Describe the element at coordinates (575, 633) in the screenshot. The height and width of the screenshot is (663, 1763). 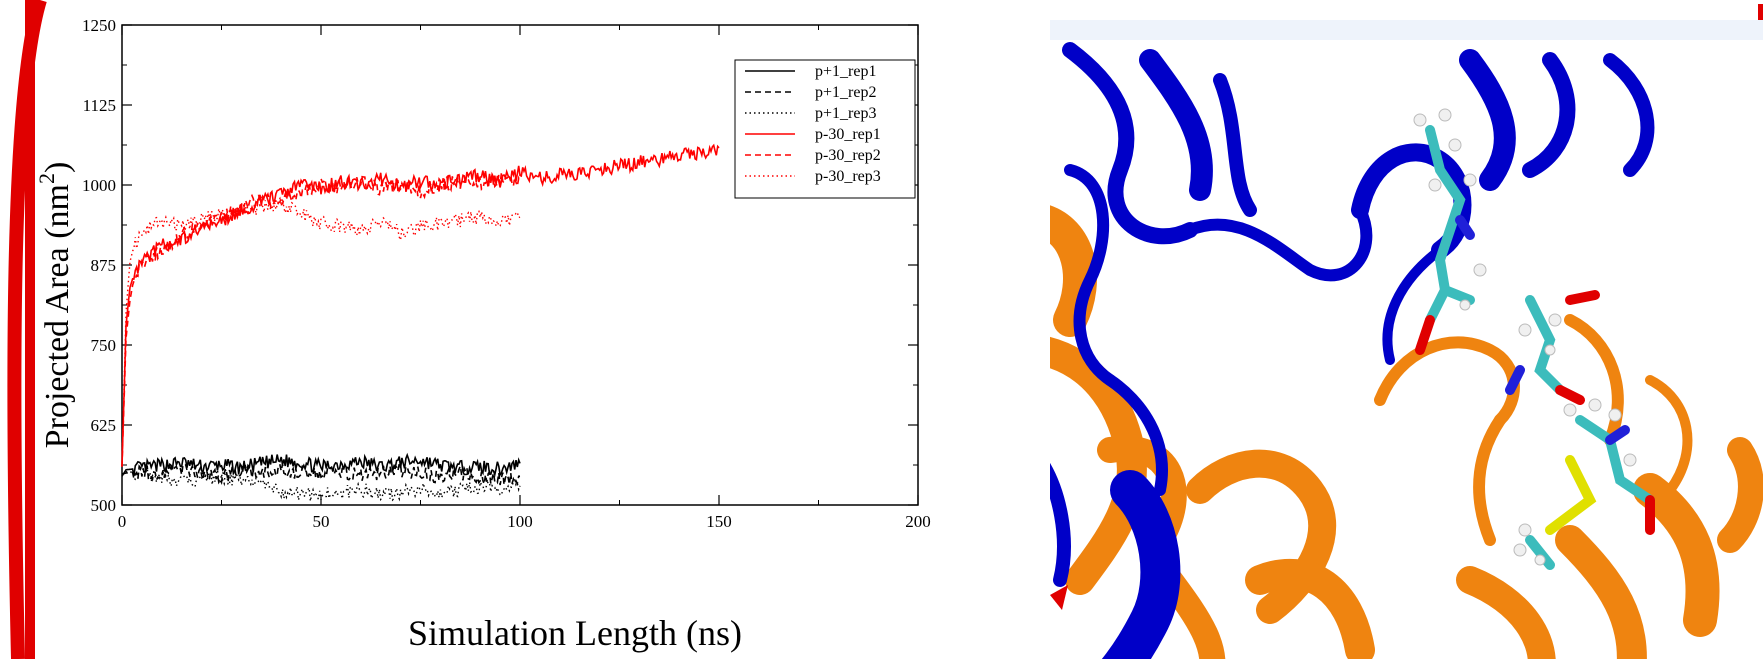
I see `x-axis-label: Simulation Length (ns)` at that location.